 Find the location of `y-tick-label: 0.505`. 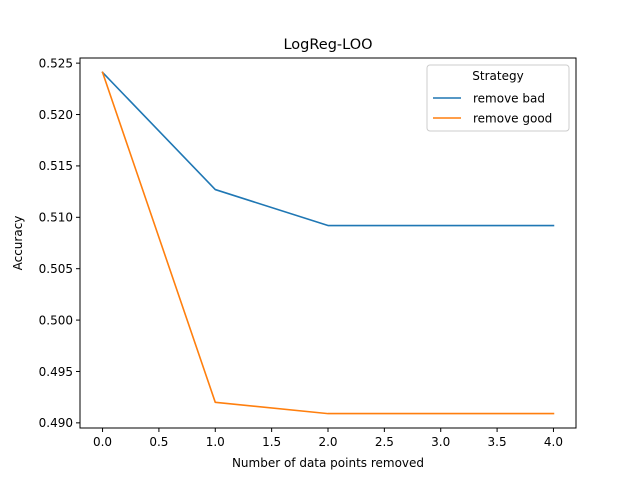

y-tick-label: 0.505 is located at coordinates (56, 269).